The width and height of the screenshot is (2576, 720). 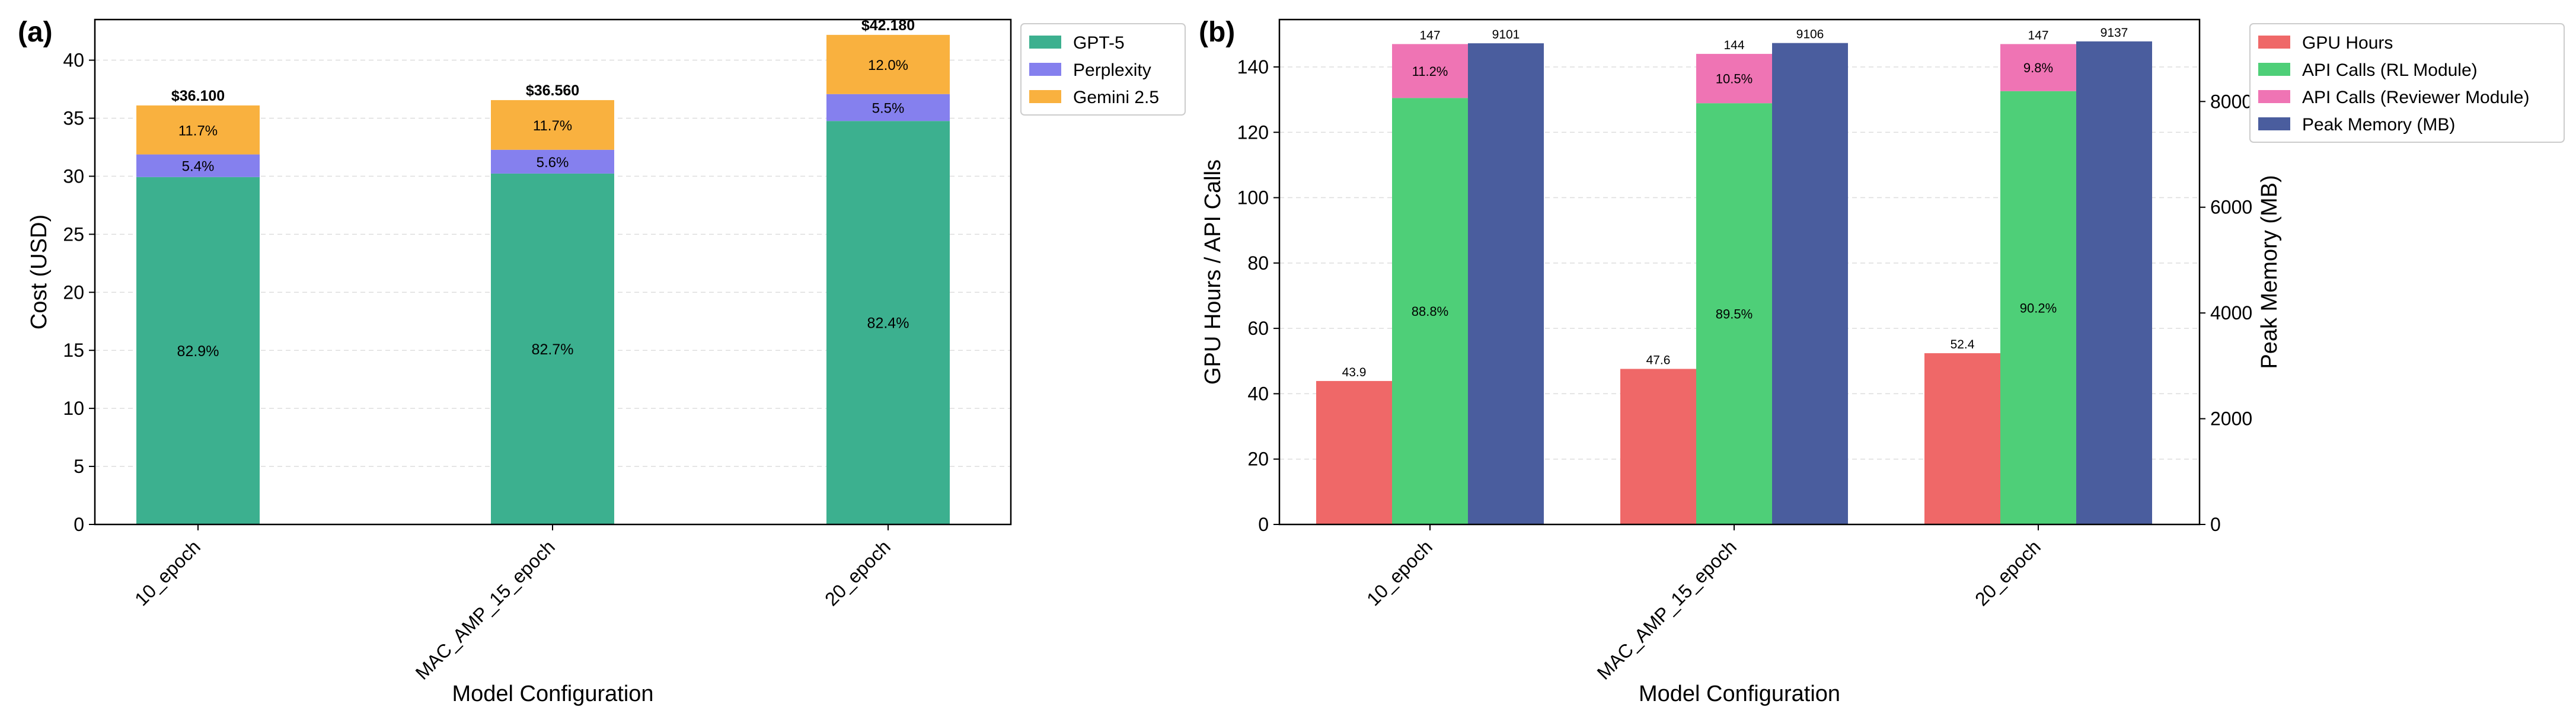 I want to click on segment-percent-label: 11.2%, so click(x=1430, y=71).